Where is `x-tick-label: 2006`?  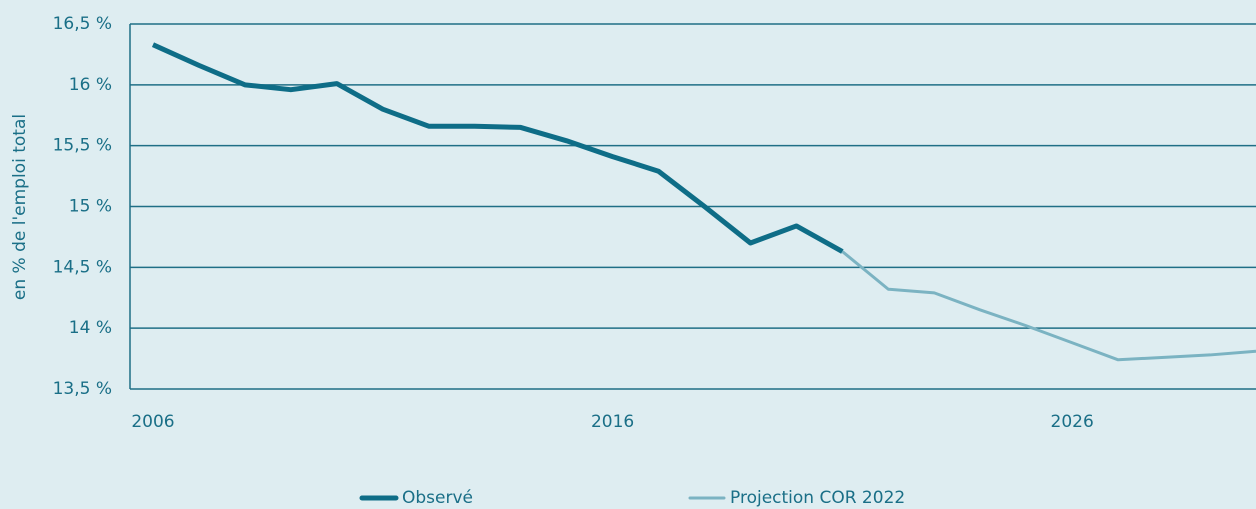
x-tick-label: 2006 is located at coordinates (152, 422).